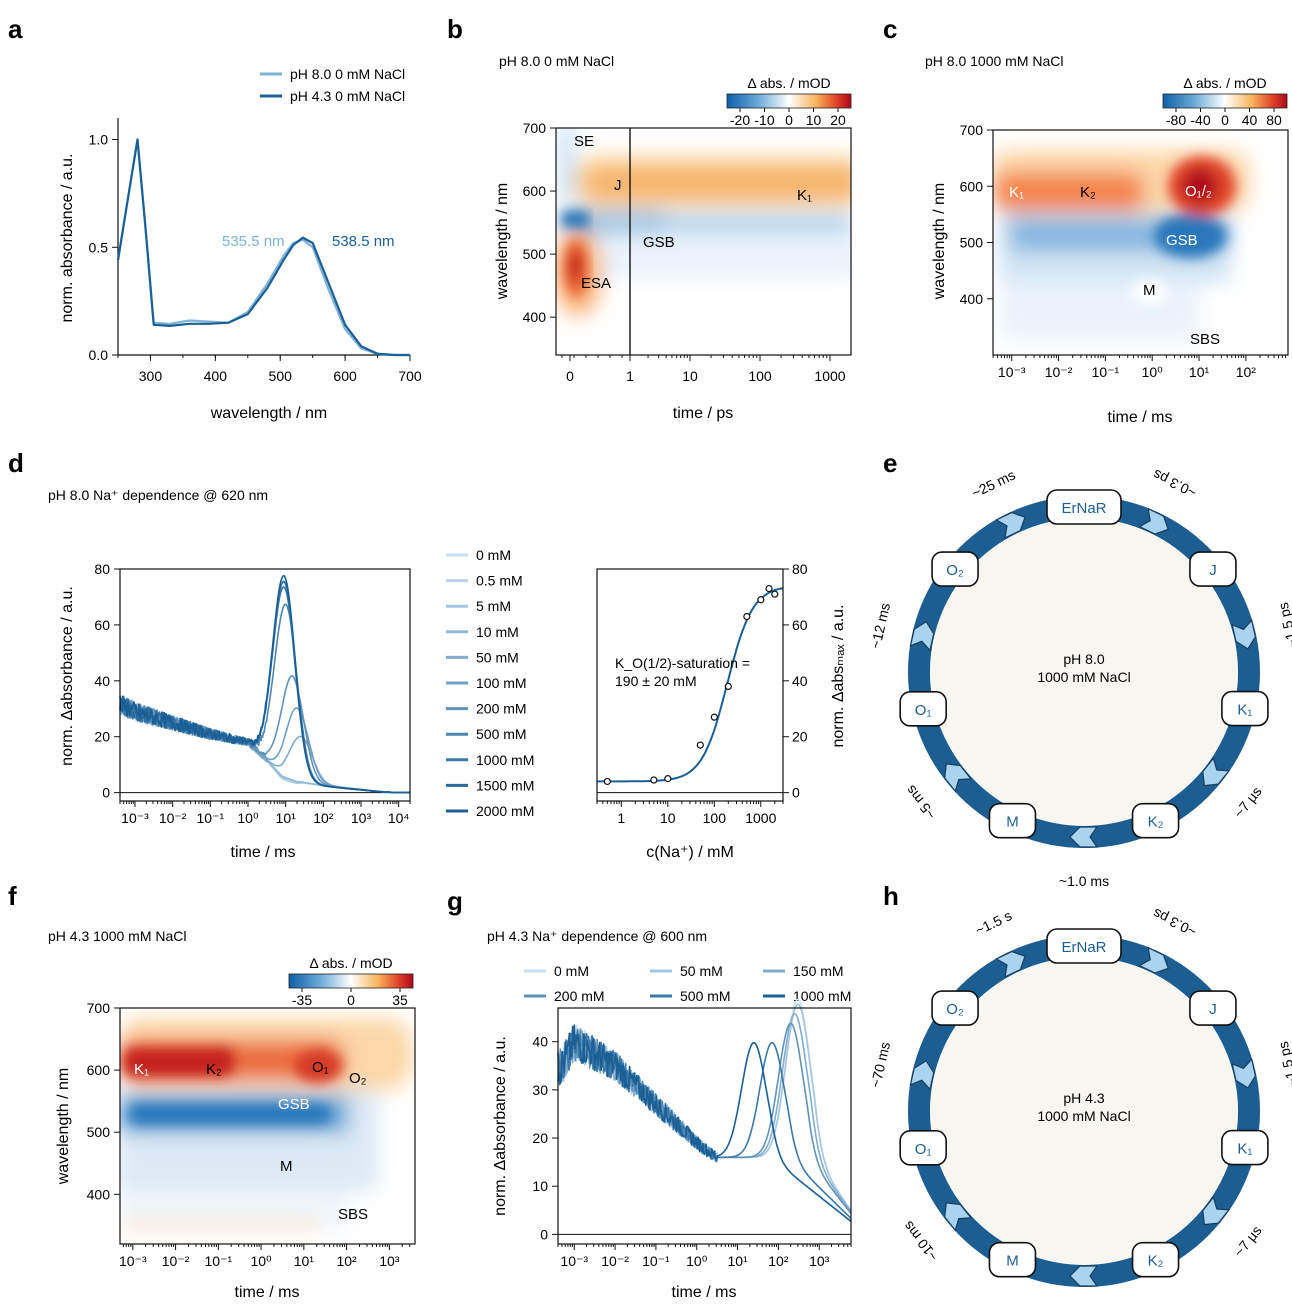 This screenshot has height=1306, width=1292. I want to click on annotation-f-K1: K₁, so click(141, 1069).